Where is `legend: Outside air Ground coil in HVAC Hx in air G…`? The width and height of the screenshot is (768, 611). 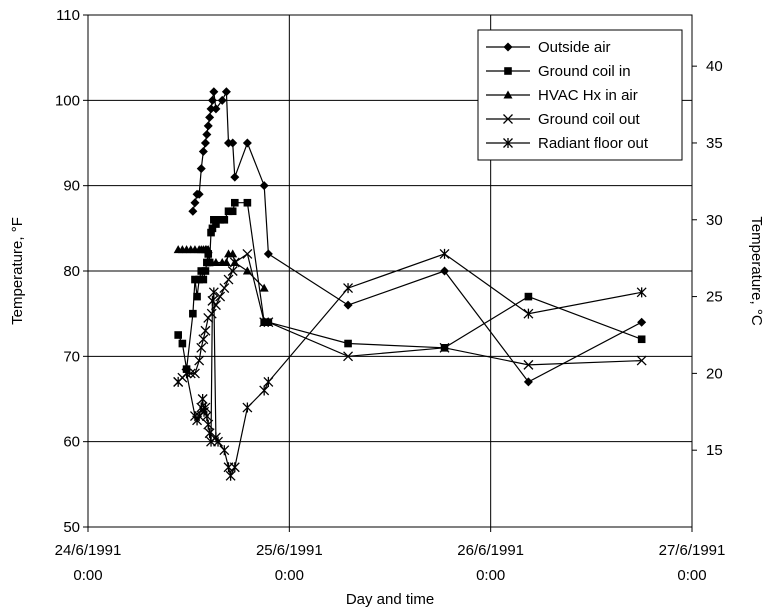 legend: Outside air Ground coil in HVAC Hx in air G… is located at coordinates (580, 95).